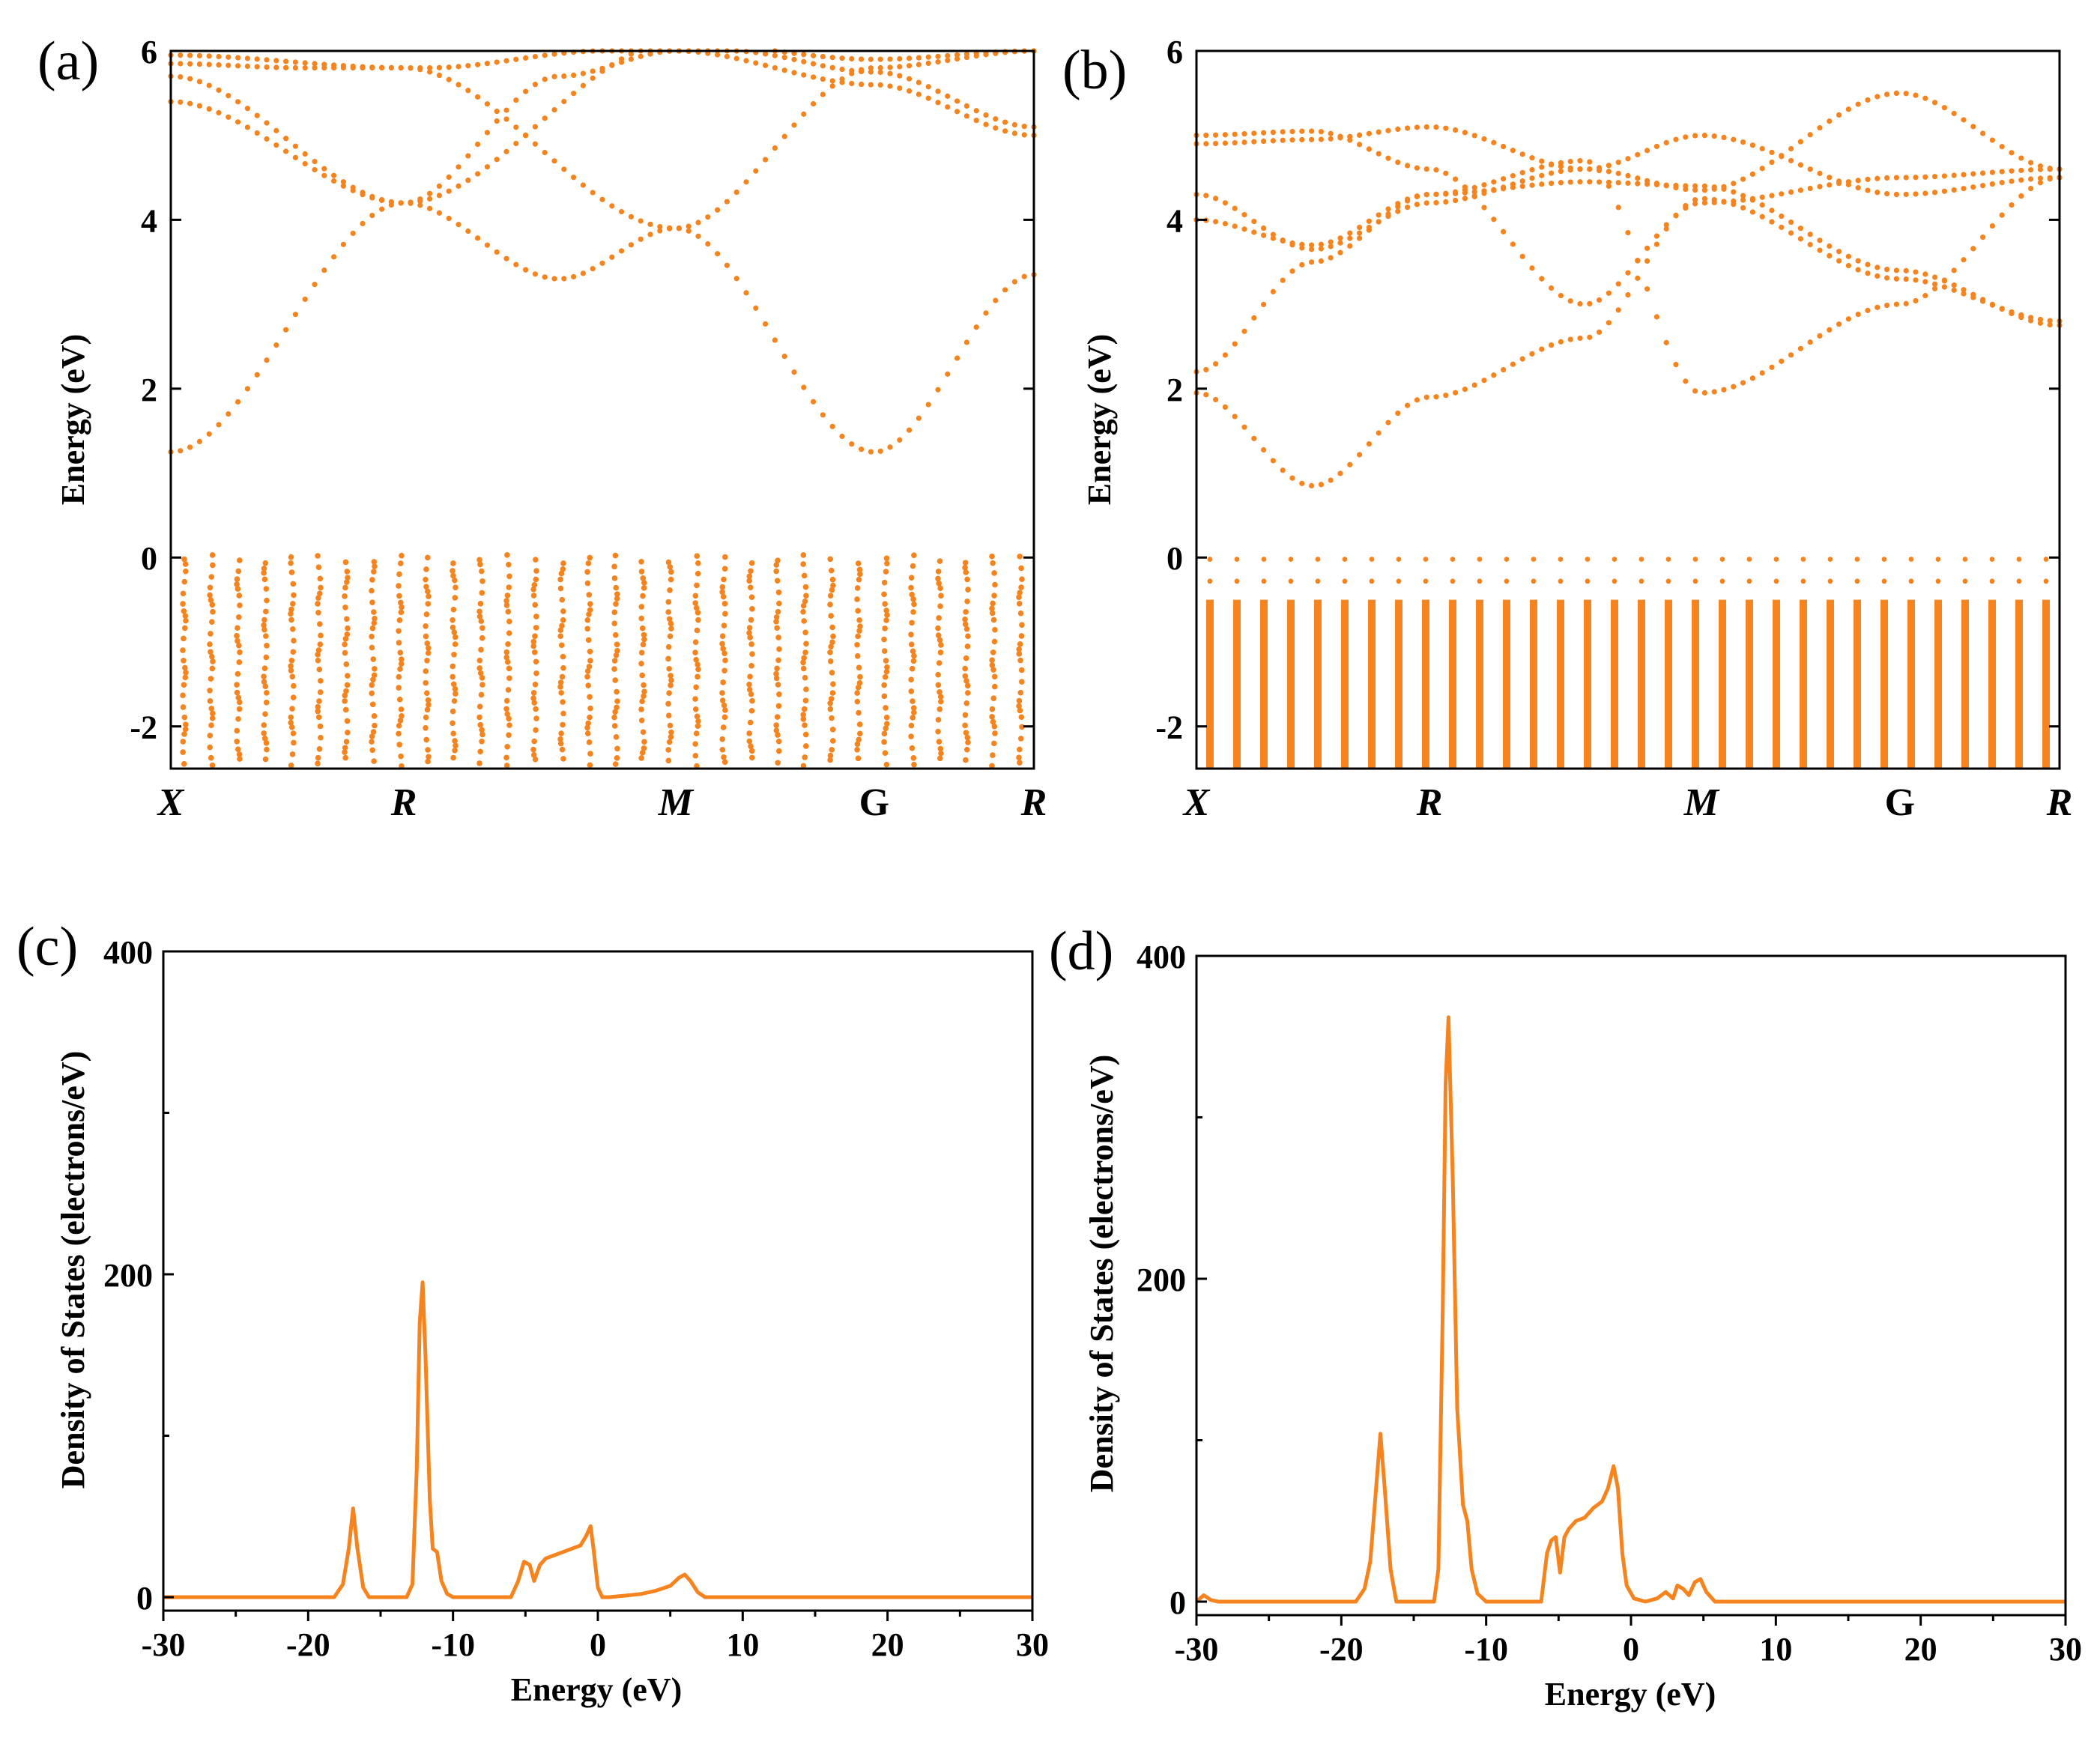  Describe the element at coordinates (68, 61) in the screenshot. I see `panel-a-letter: (a)` at that location.